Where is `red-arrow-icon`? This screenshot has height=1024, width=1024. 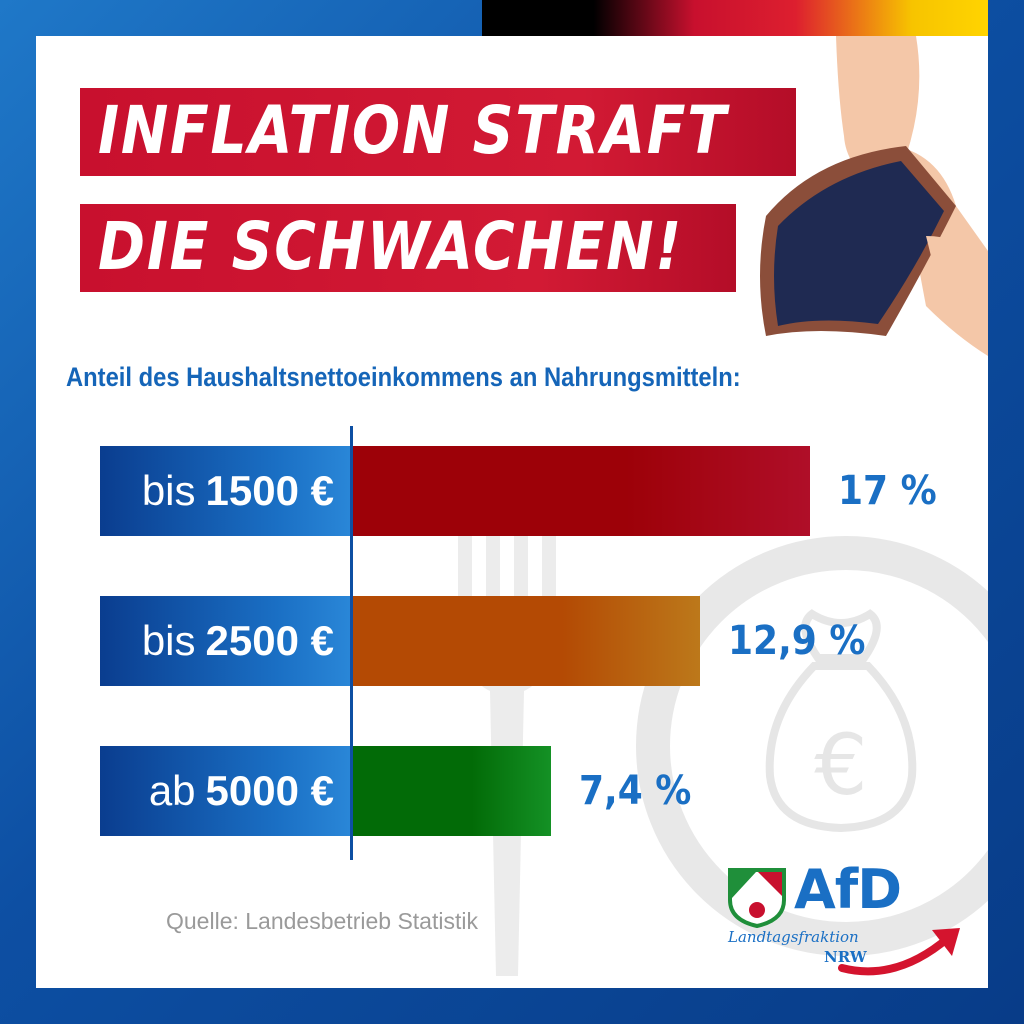
red-arrow-icon is located at coordinates (899, 952).